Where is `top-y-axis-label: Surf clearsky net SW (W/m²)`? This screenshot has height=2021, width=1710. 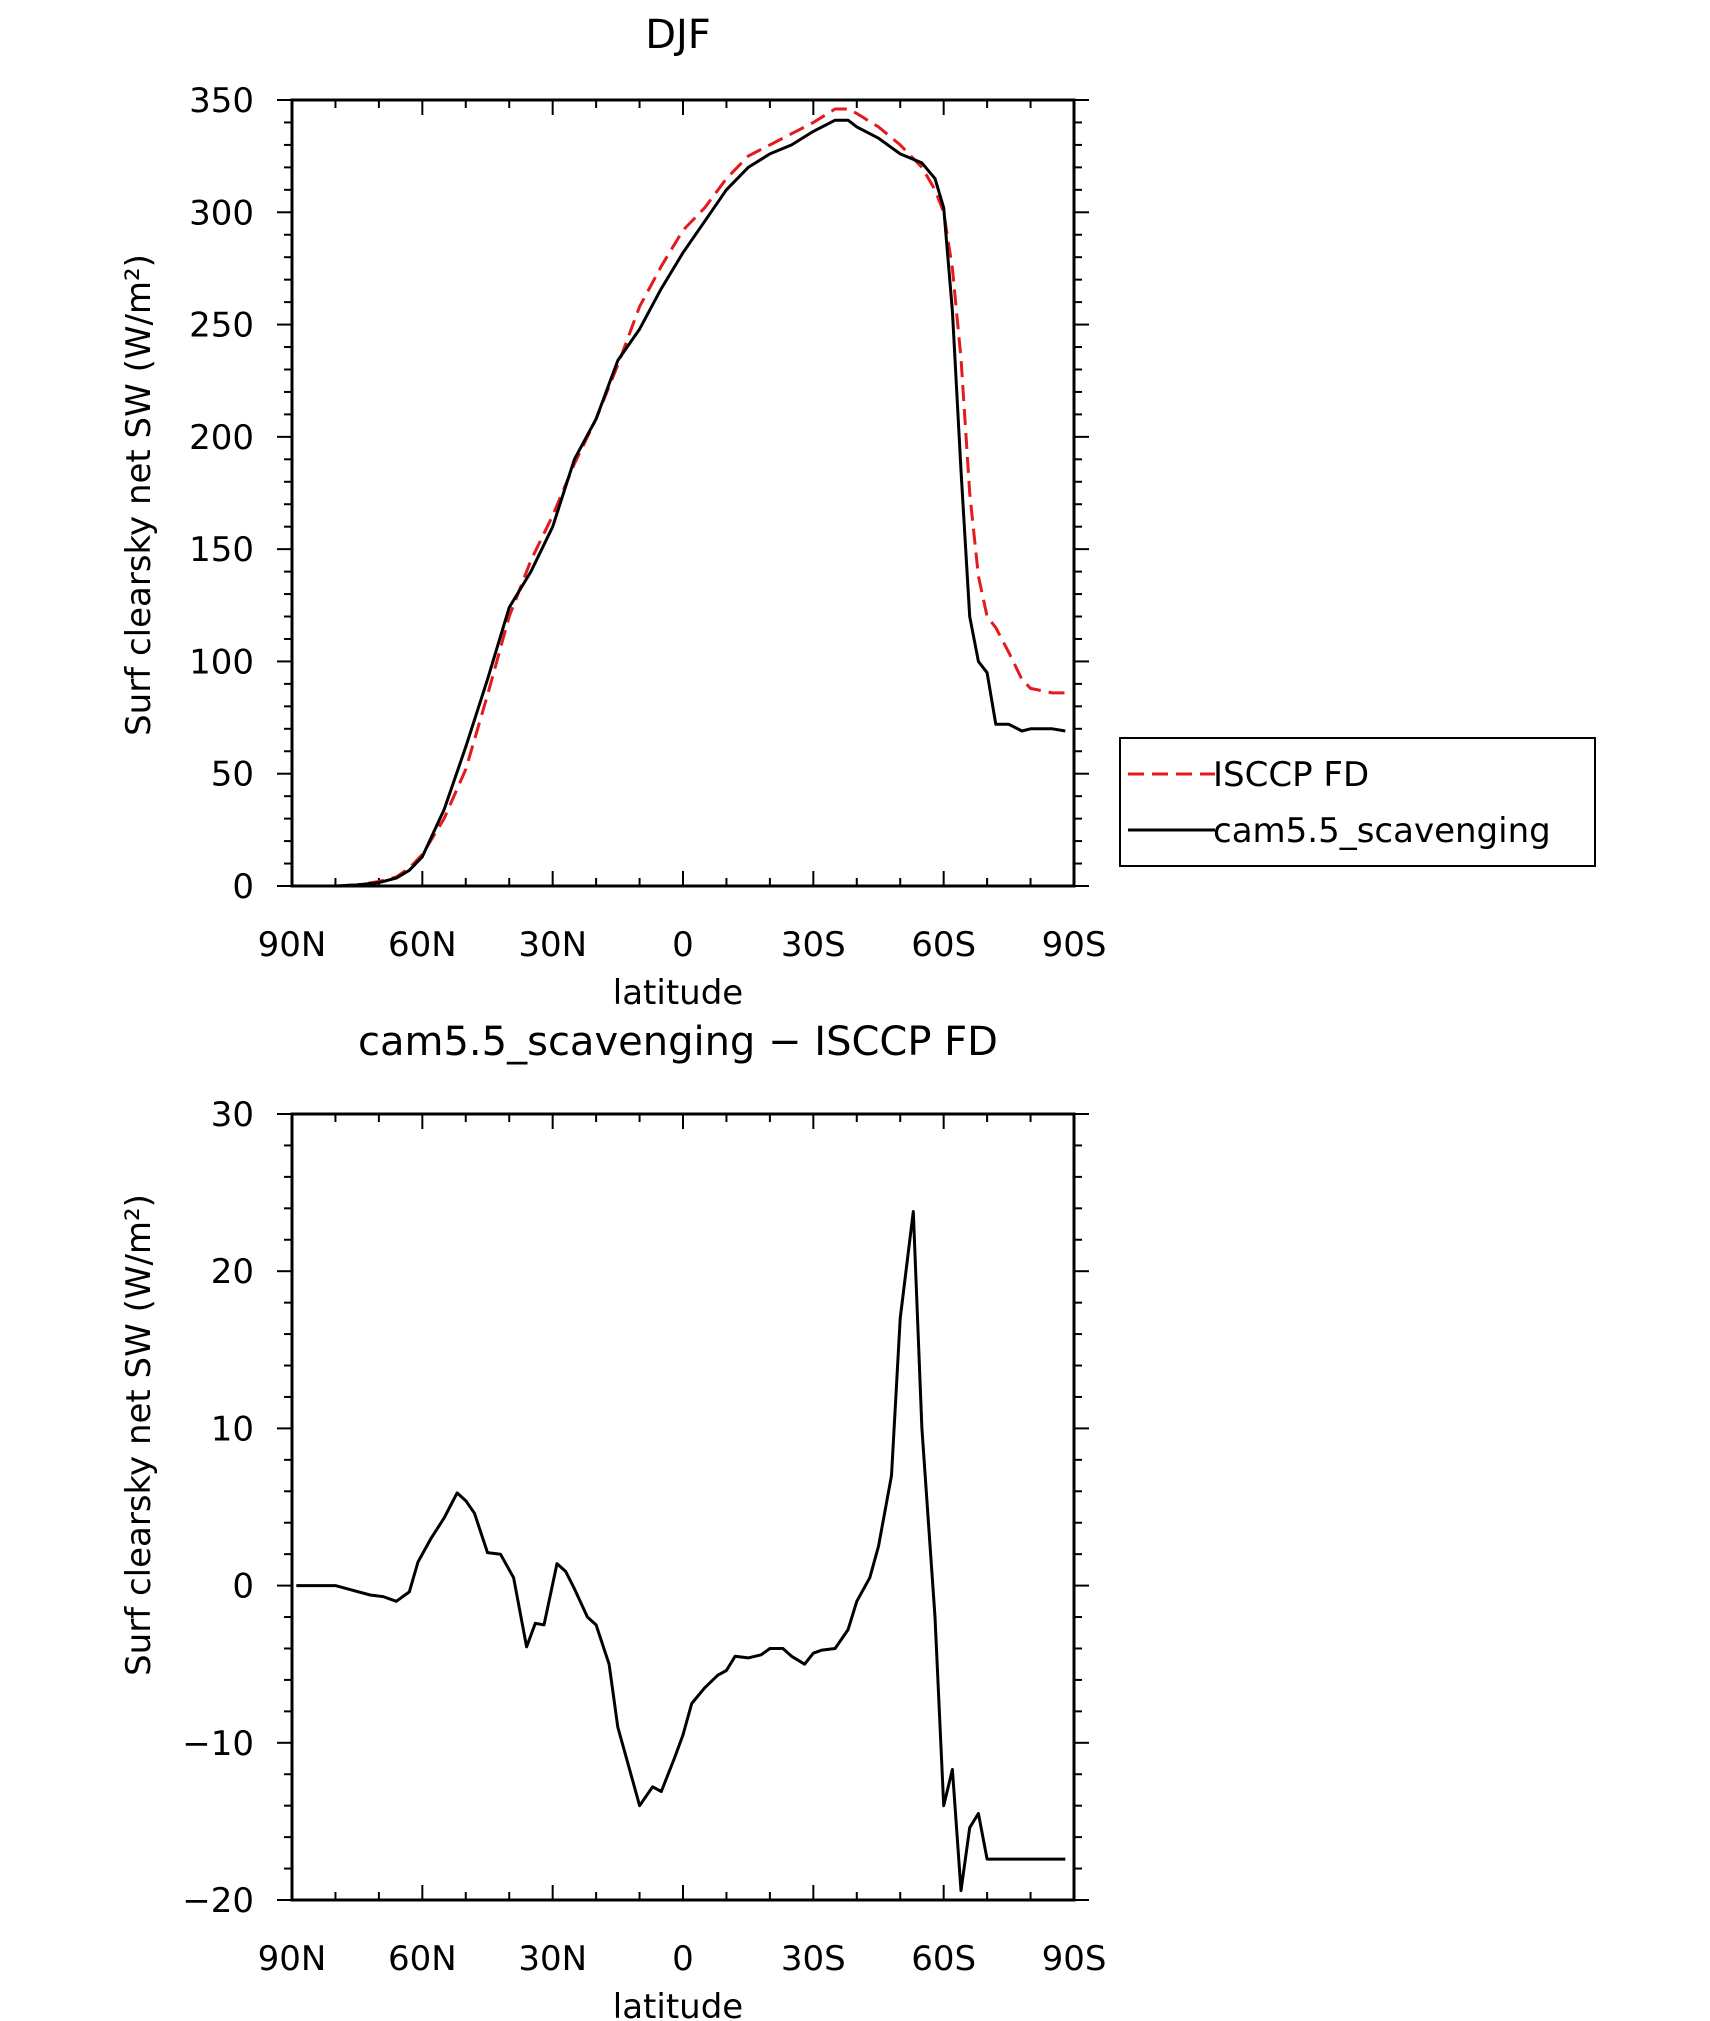
top-y-axis-label: Surf clearsky net SW (W/m²) is located at coordinates (139, 495).